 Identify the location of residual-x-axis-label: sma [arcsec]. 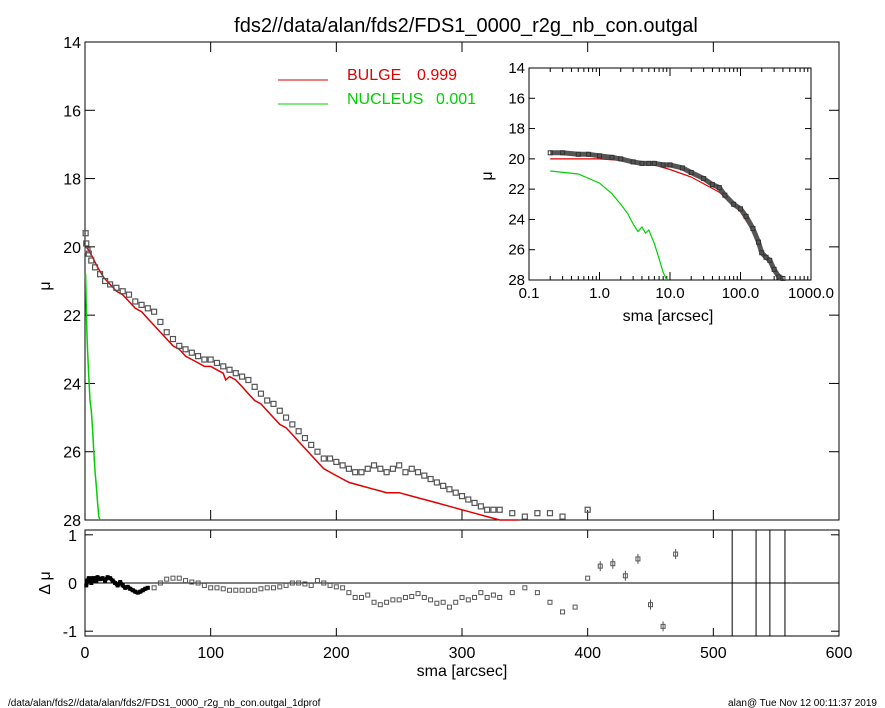
(462, 671).